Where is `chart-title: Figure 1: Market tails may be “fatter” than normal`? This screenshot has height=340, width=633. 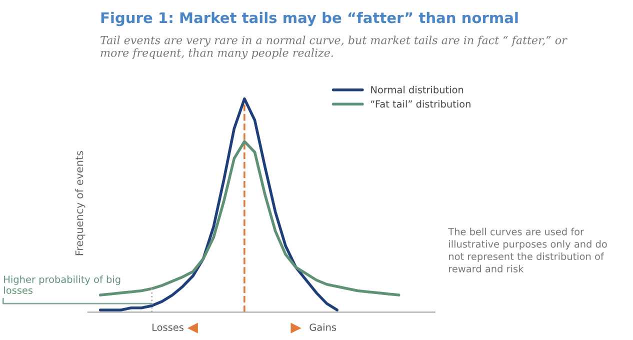
chart-title: Figure 1: Market tails may be “fatter” than normal is located at coordinates (309, 19).